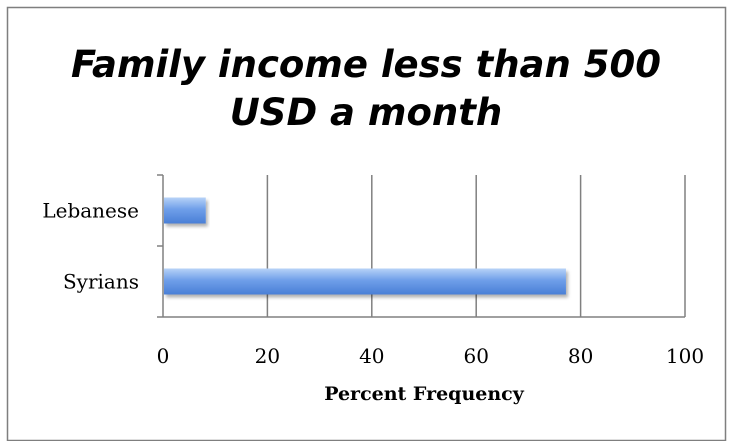  What do you see at coordinates (90, 211) in the screenshot?
I see `category-label-lebanese: Lebanese` at bounding box center [90, 211].